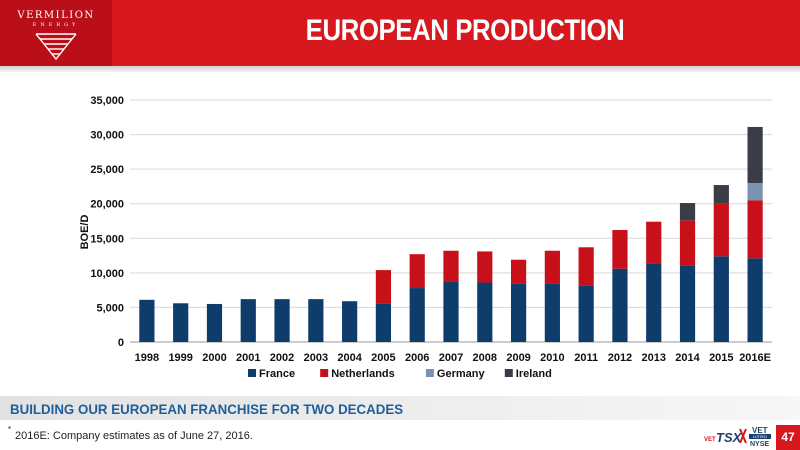 The image size is (800, 450). What do you see at coordinates (721, 358) in the screenshot?
I see `x-tick-label: 2015` at bounding box center [721, 358].